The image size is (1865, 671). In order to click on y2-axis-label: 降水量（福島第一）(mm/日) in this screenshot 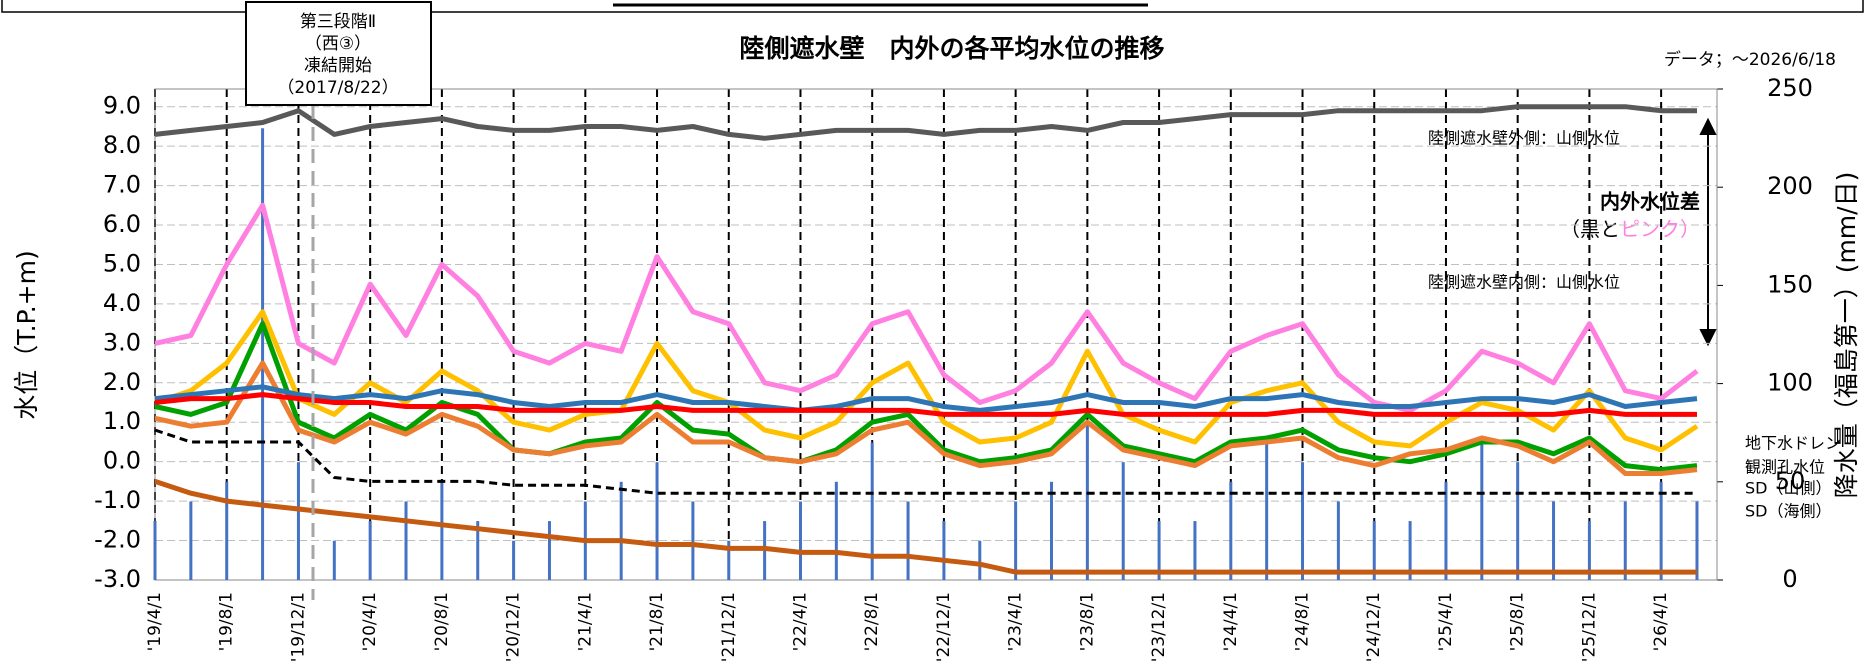, I will do `click(1846, 335)`.